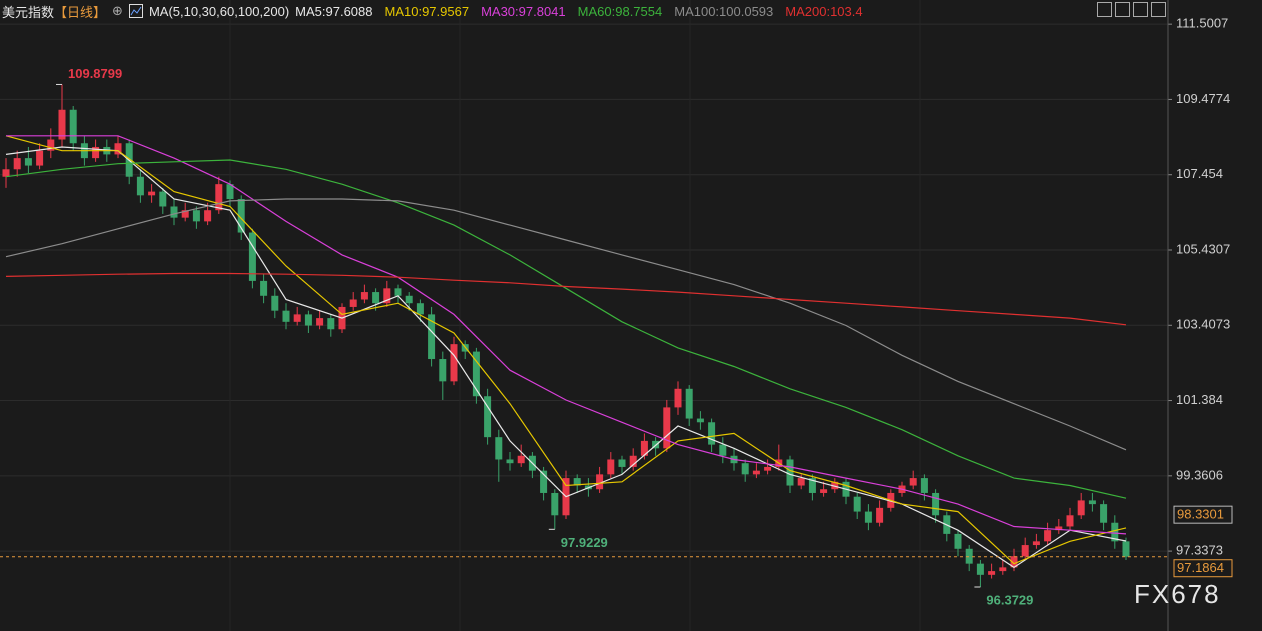 The image size is (1262, 631). Describe the element at coordinates (427, 11) in the screenshot. I see `legend-item: MA10:97.9567` at that location.